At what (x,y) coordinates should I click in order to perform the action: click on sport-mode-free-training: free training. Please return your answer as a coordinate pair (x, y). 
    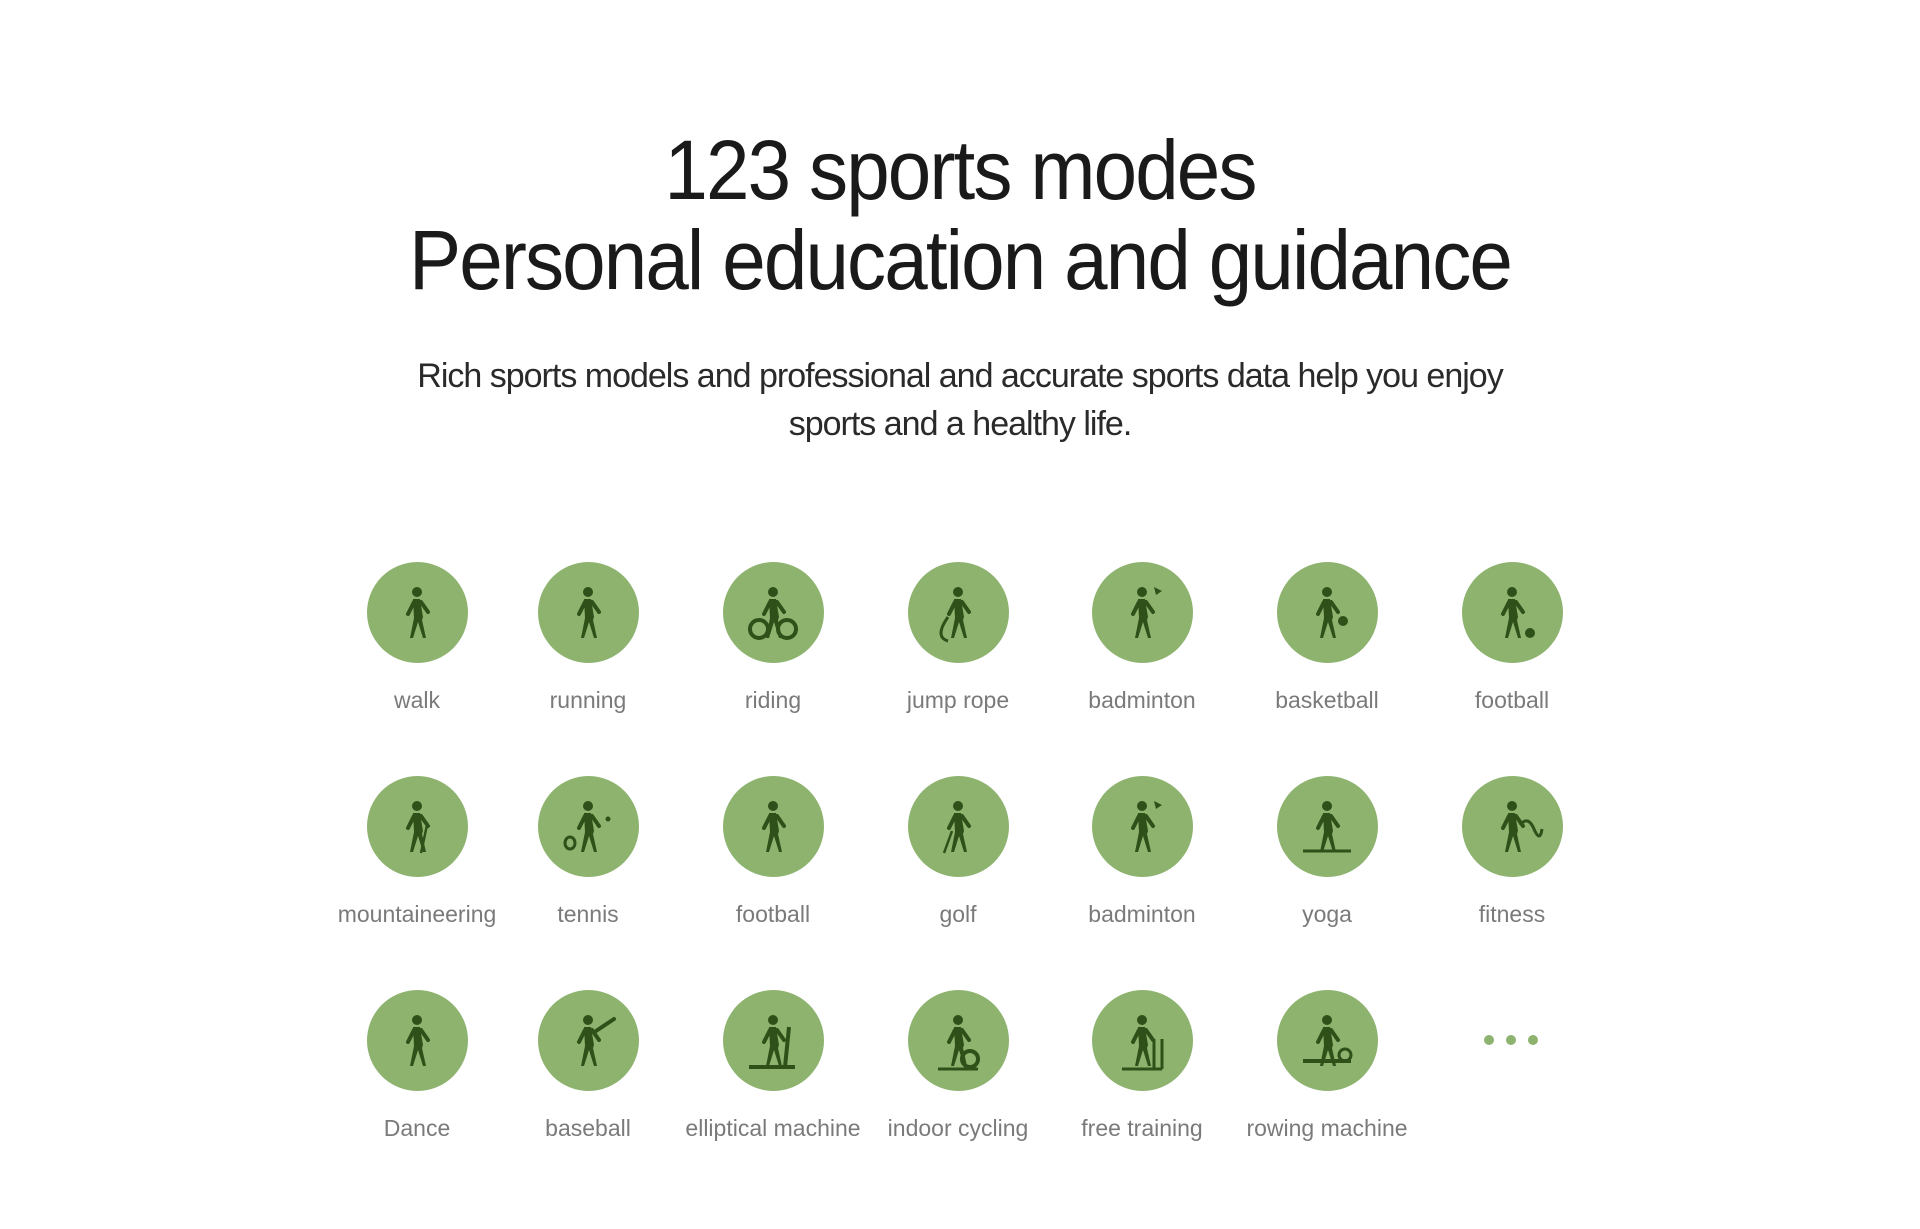
    Looking at the image, I should click on (1142, 1066).